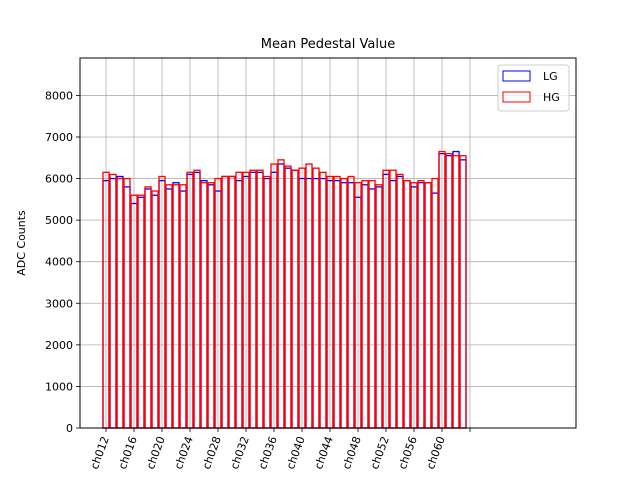  Describe the element at coordinates (550, 76) in the screenshot. I see `legend-label-lg: LG` at that location.